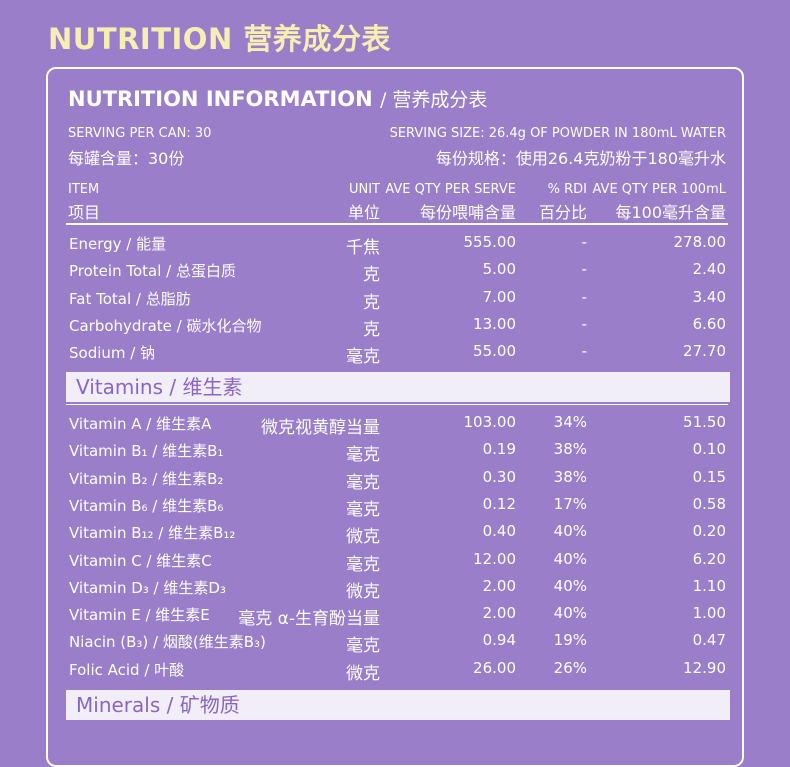 This screenshot has width=790, height=767. I want to click on per100-cell: 3.40, so click(709, 296).